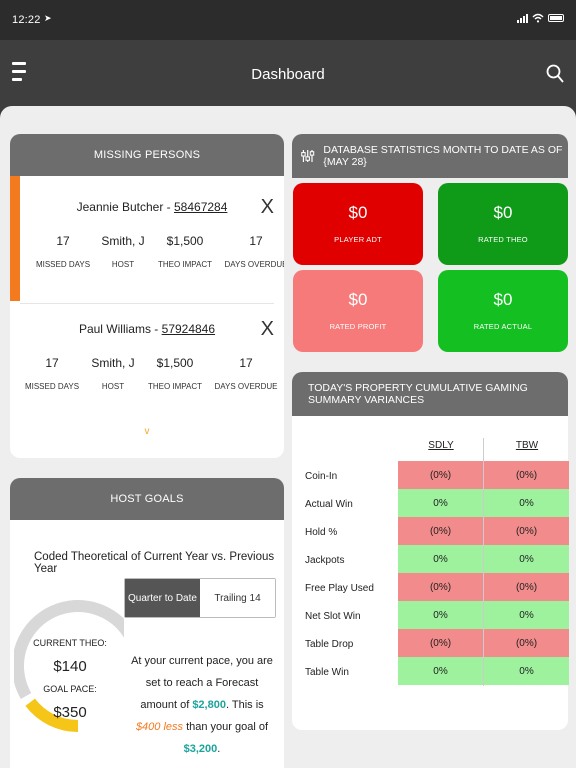 The width and height of the screenshot is (576, 768). I want to click on hamburger-menu-icon, so click(22, 72).